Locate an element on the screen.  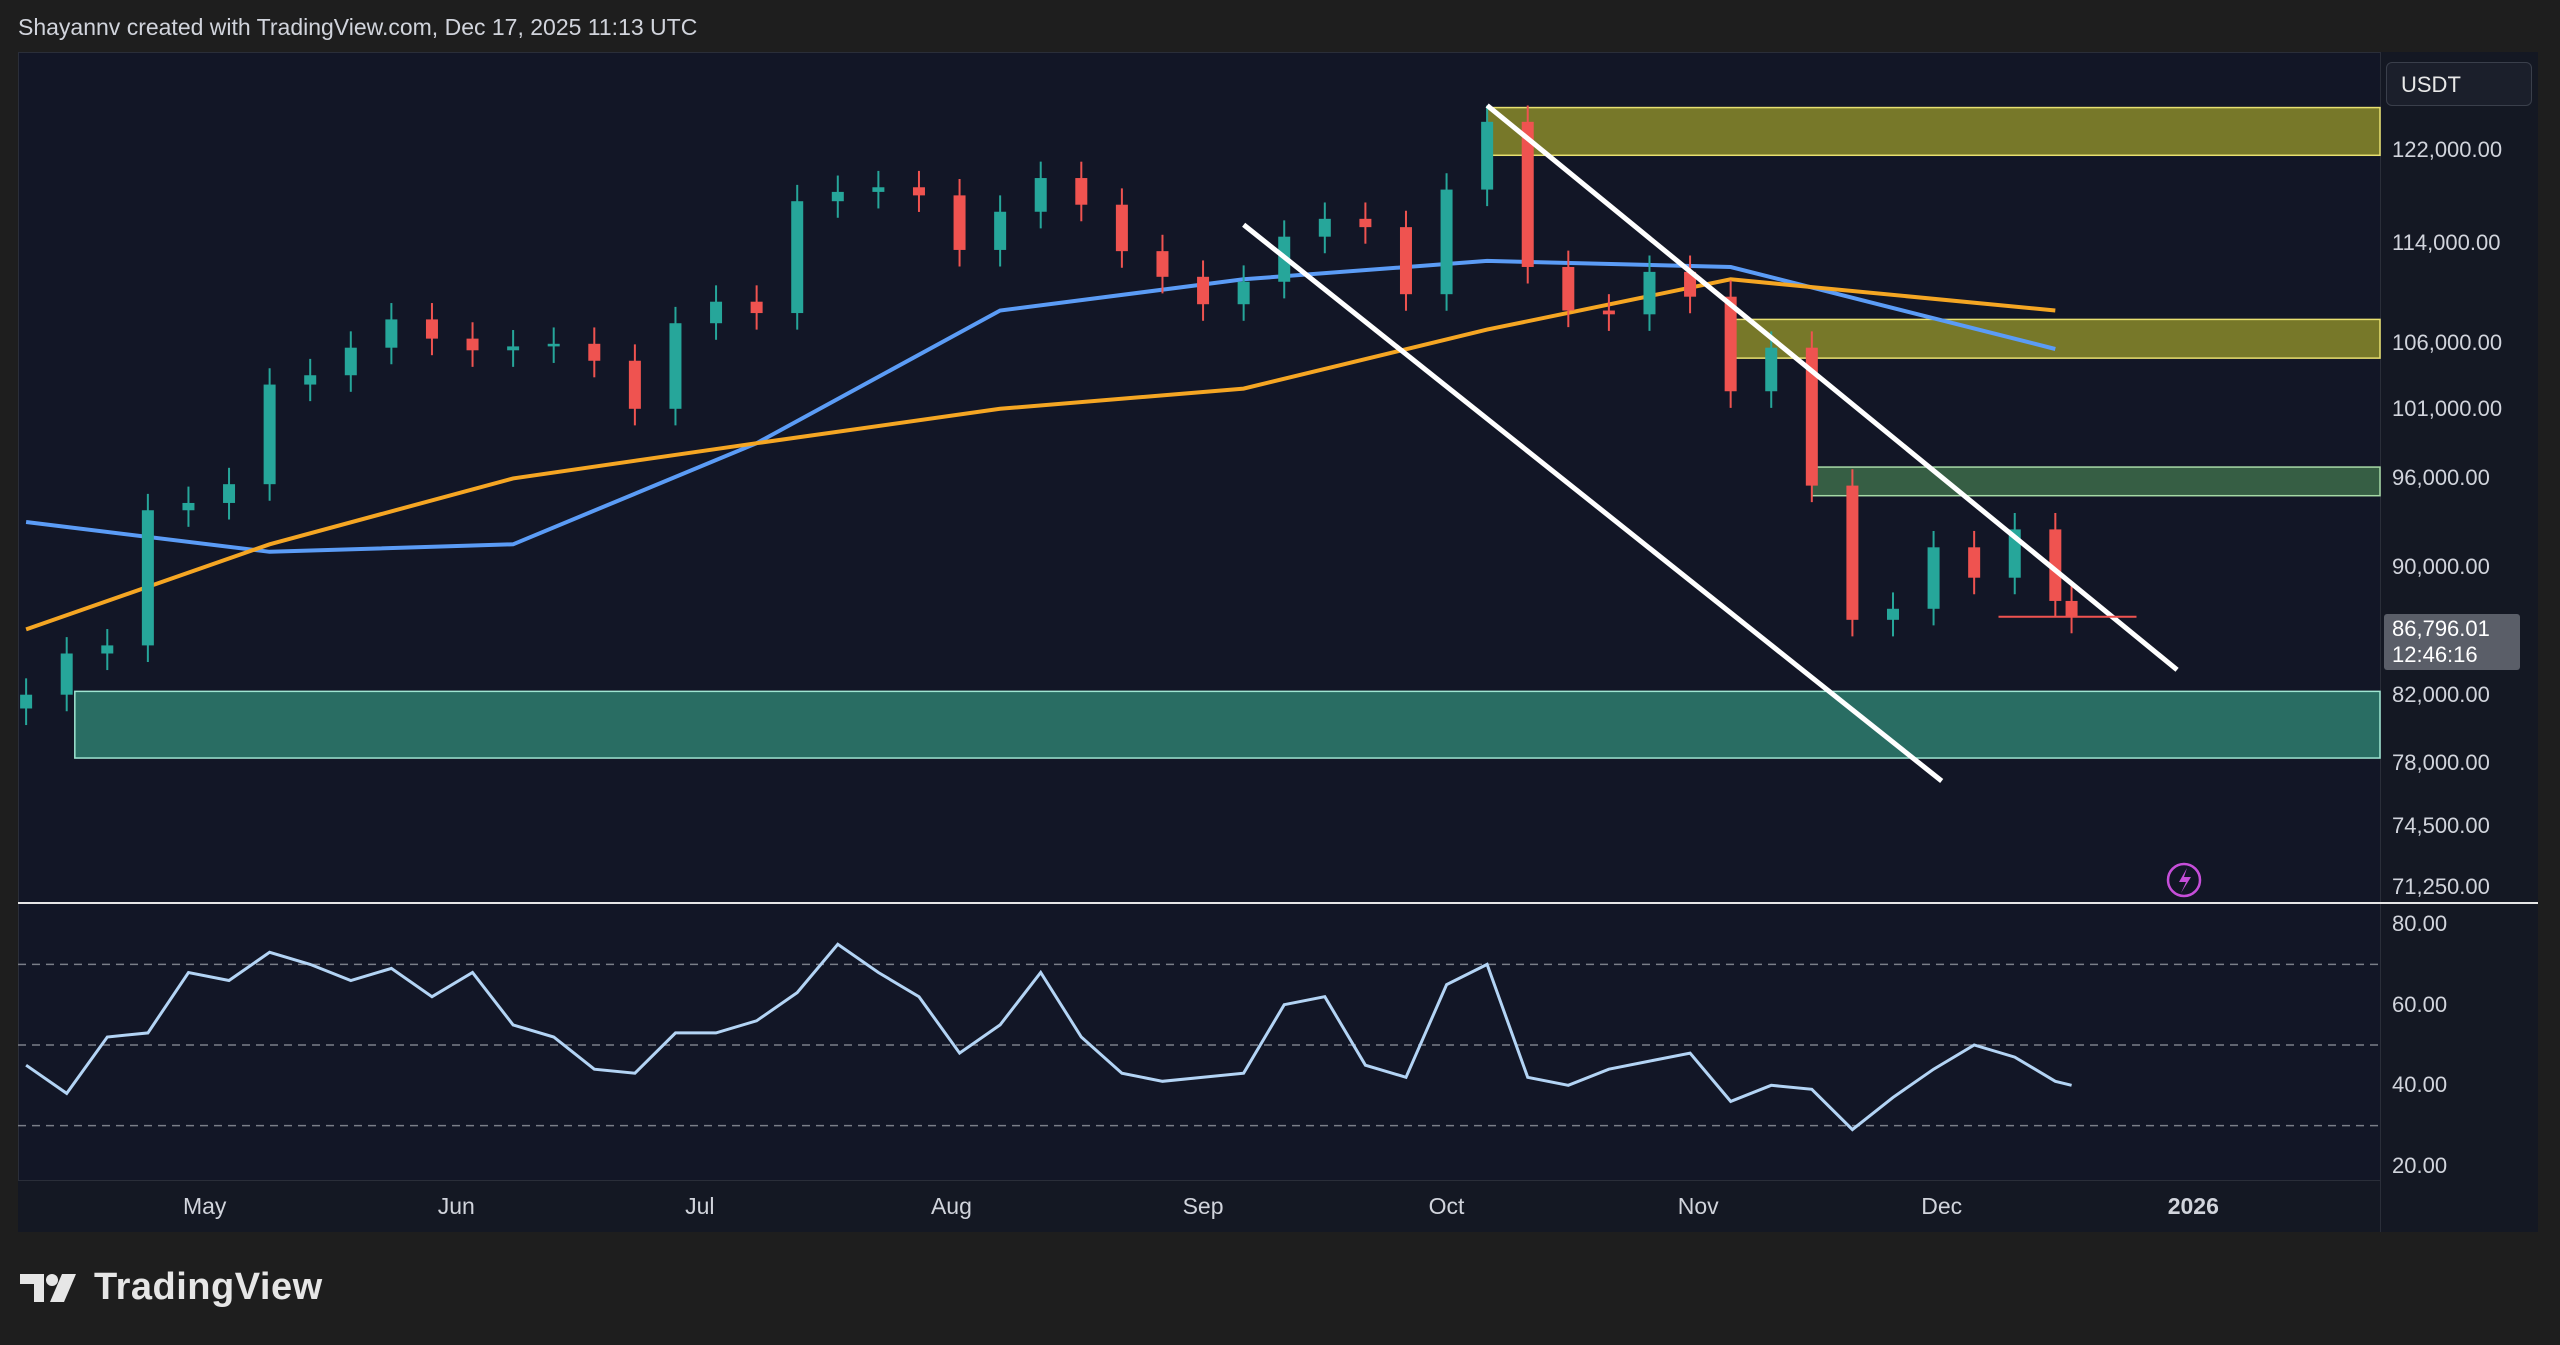
alert-circle-icon is located at coordinates (2184, 880).